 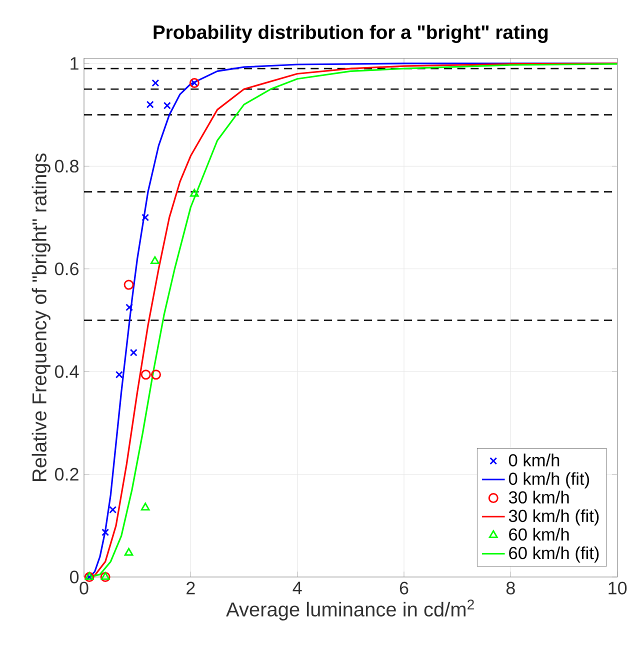 I want to click on chart-title: Probability distribution for a "bright" rating, so click(x=351, y=33).